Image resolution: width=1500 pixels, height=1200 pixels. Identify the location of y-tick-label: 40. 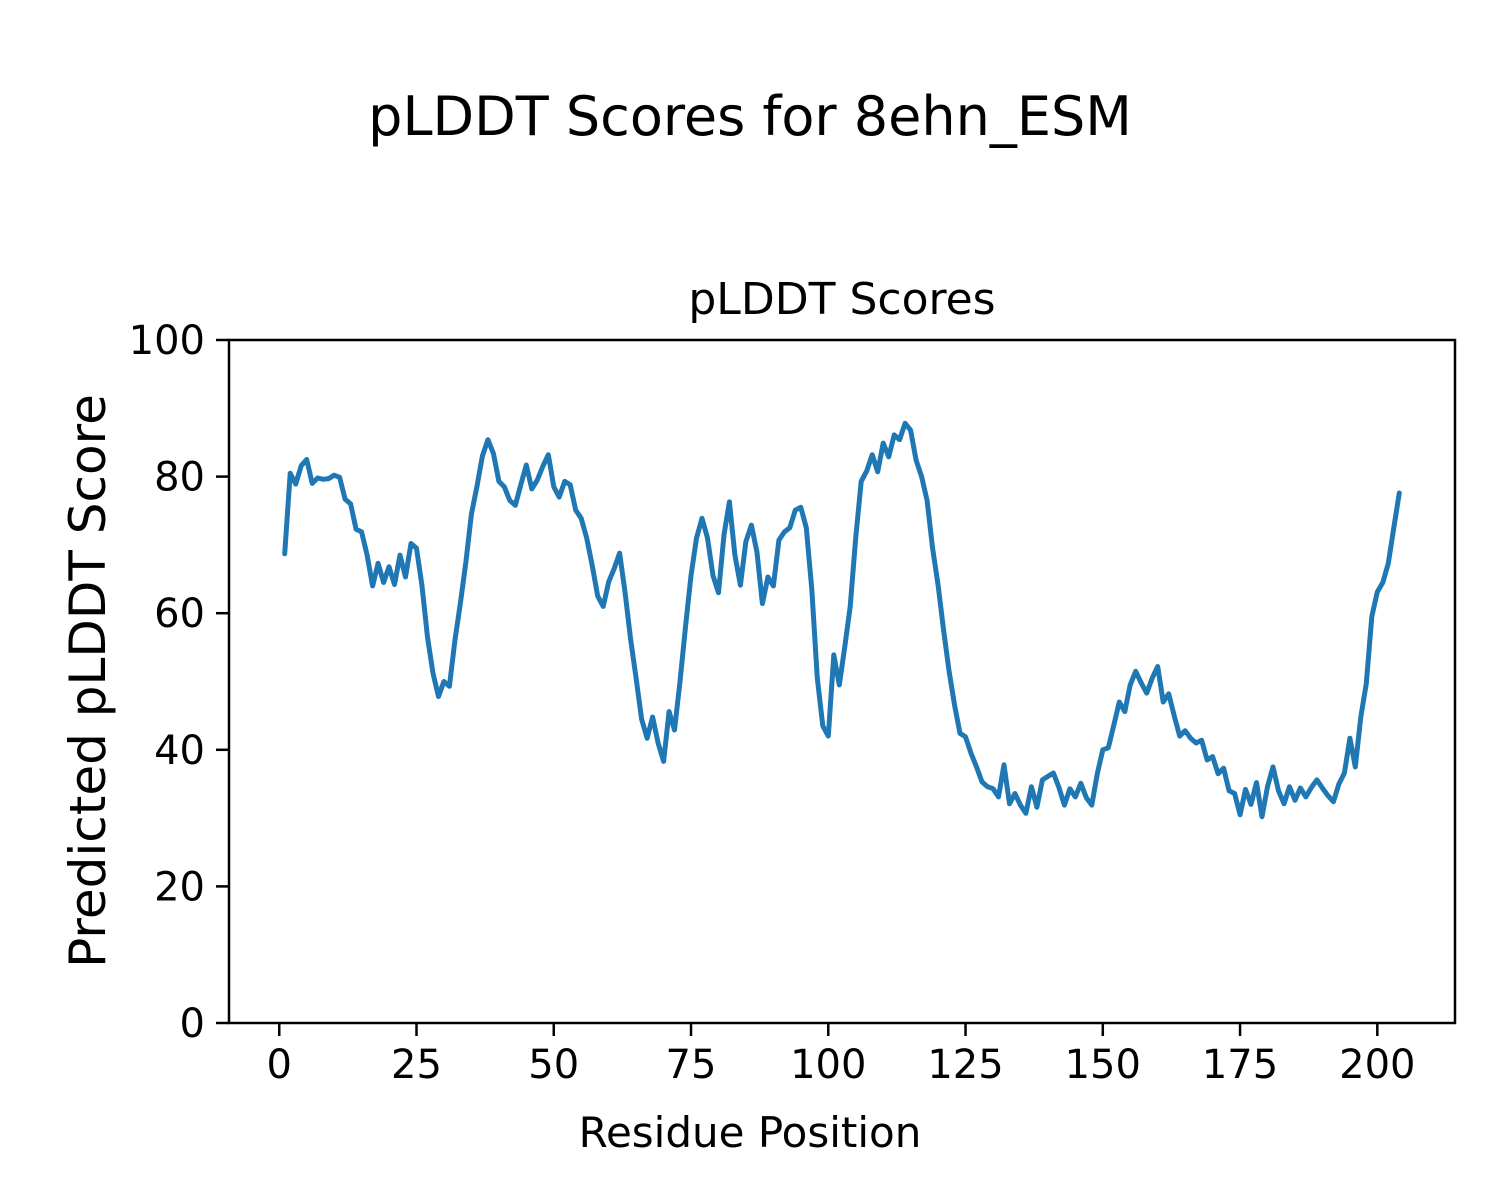
(179, 751).